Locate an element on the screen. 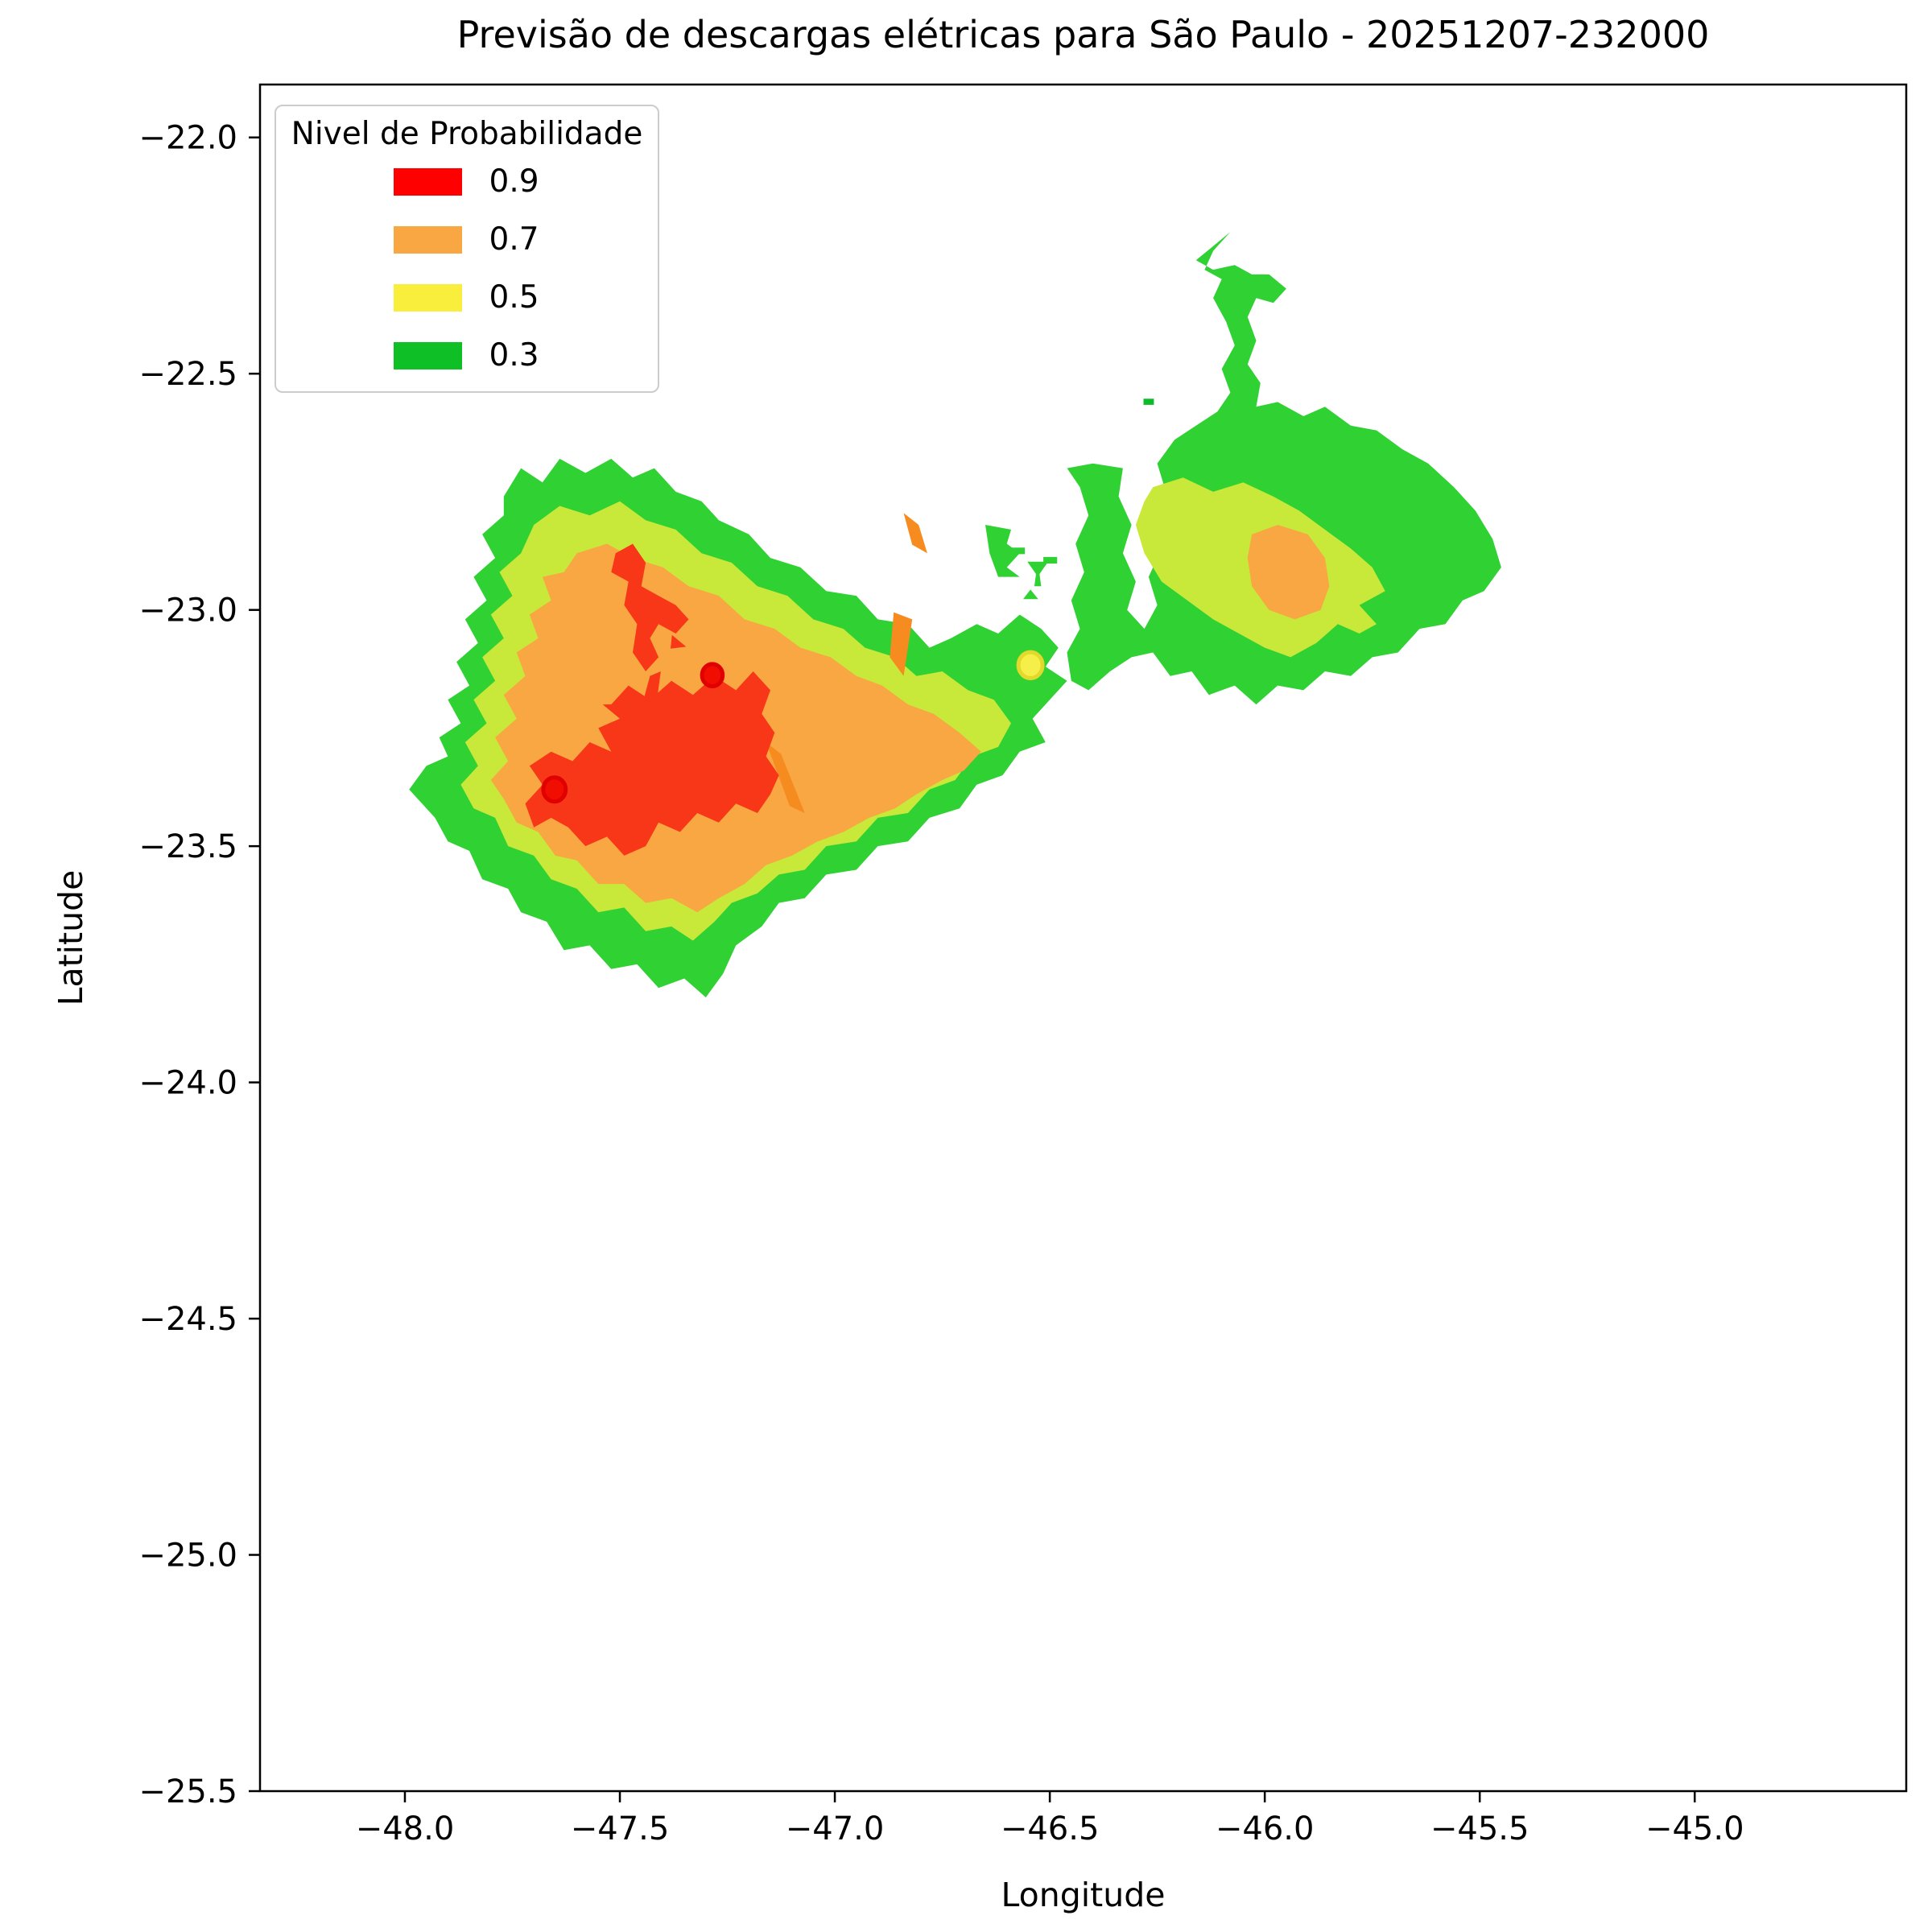 Image resolution: width=1932 pixels, height=1932 pixels. x-tick-label: −47.5 is located at coordinates (620, 1828).